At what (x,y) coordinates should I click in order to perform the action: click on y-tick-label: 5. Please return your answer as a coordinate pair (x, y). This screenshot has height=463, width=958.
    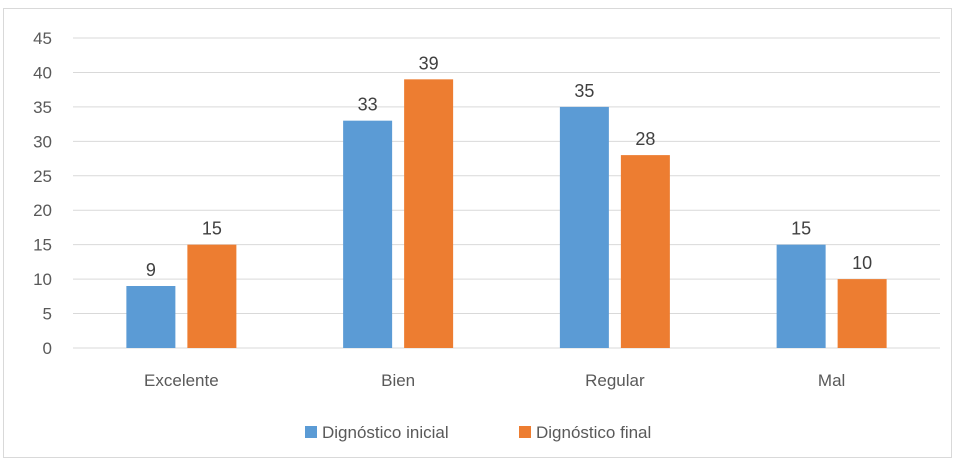
    Looking at the image, I should click on (47, 314).